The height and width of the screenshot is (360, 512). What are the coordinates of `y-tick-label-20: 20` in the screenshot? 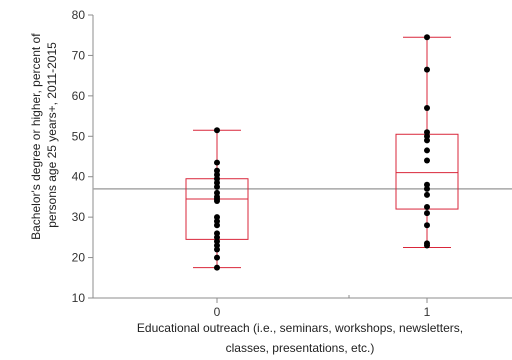 It's located at (79, 258).